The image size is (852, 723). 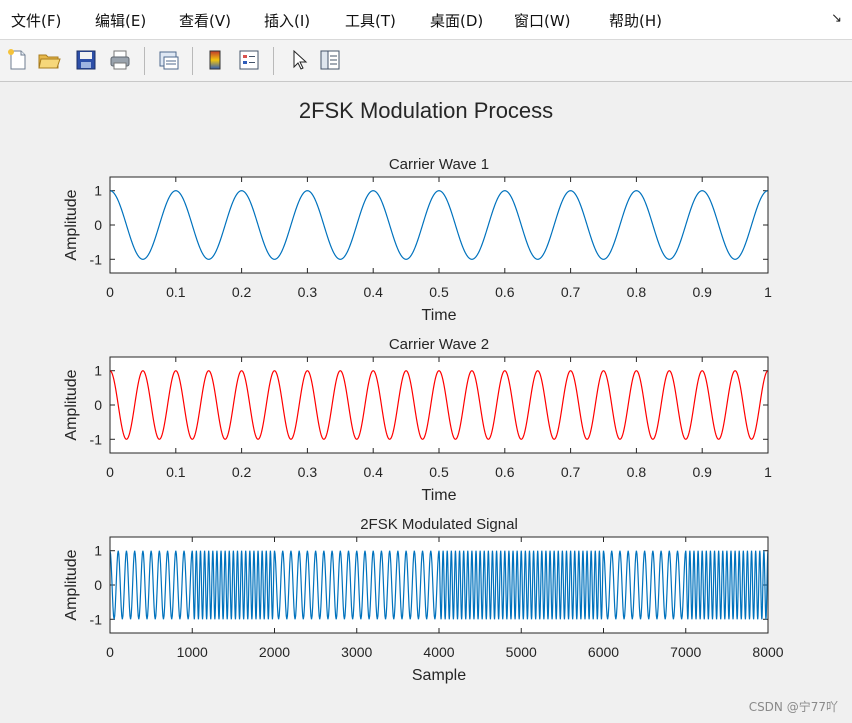 I want to click on x-tick-label: 3000, so click(x=356, y=652).